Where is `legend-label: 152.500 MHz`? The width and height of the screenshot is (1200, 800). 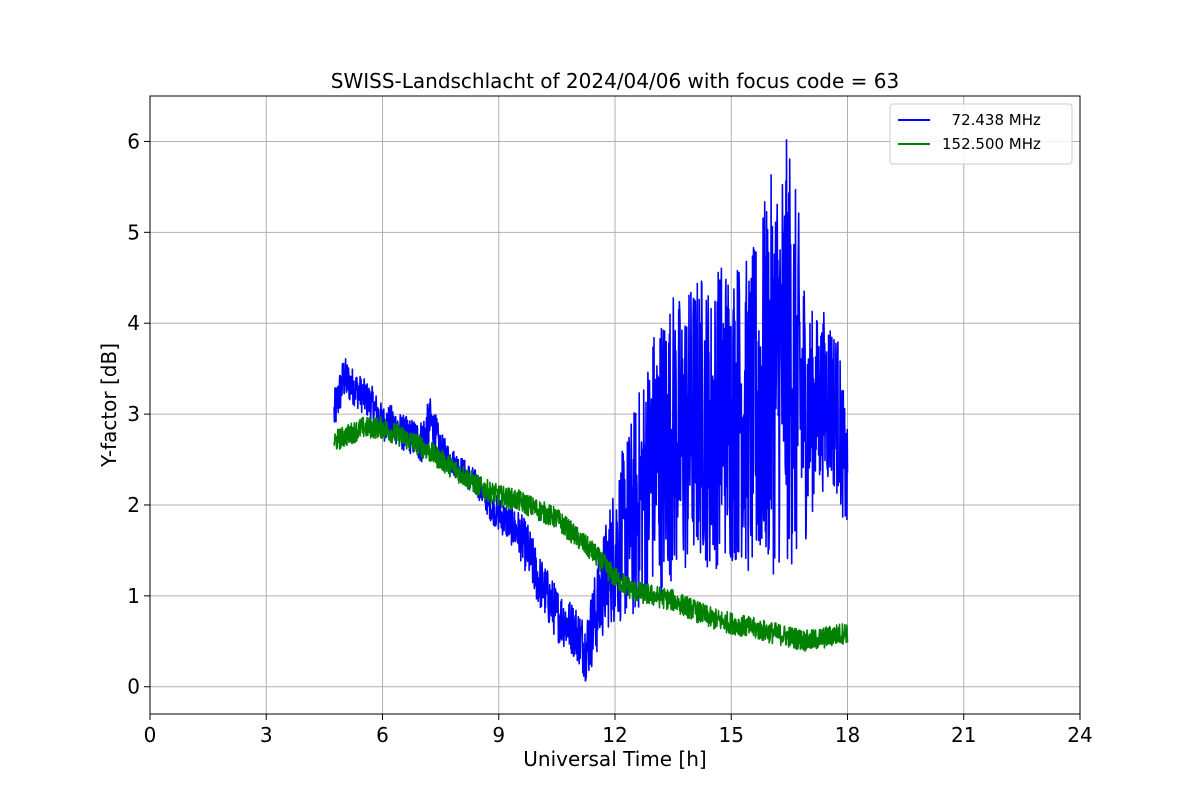 legend-label: 152.500 MHz is located at coordinates (991, 144).